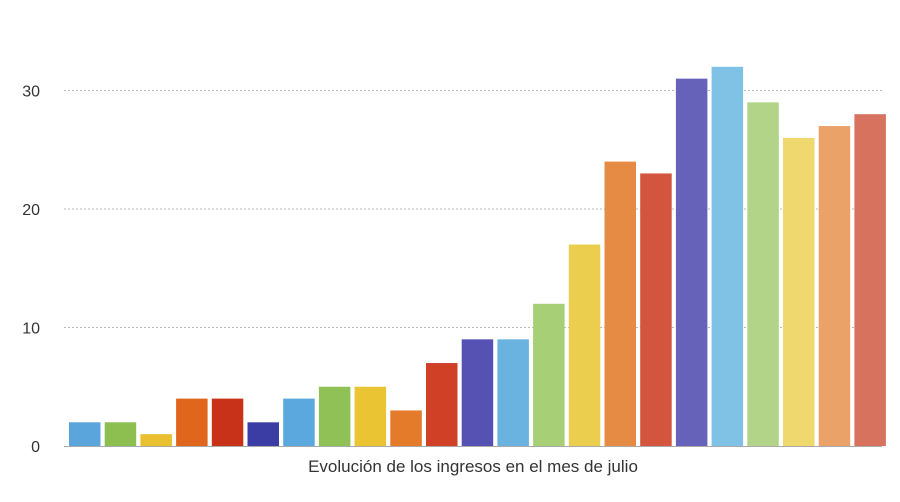 This screenshot has height=502, width=900. What do you see at coordinates (35, 447) in the screenshot?
I see `y-tick-label: 0` at bounding box center [35, 447].